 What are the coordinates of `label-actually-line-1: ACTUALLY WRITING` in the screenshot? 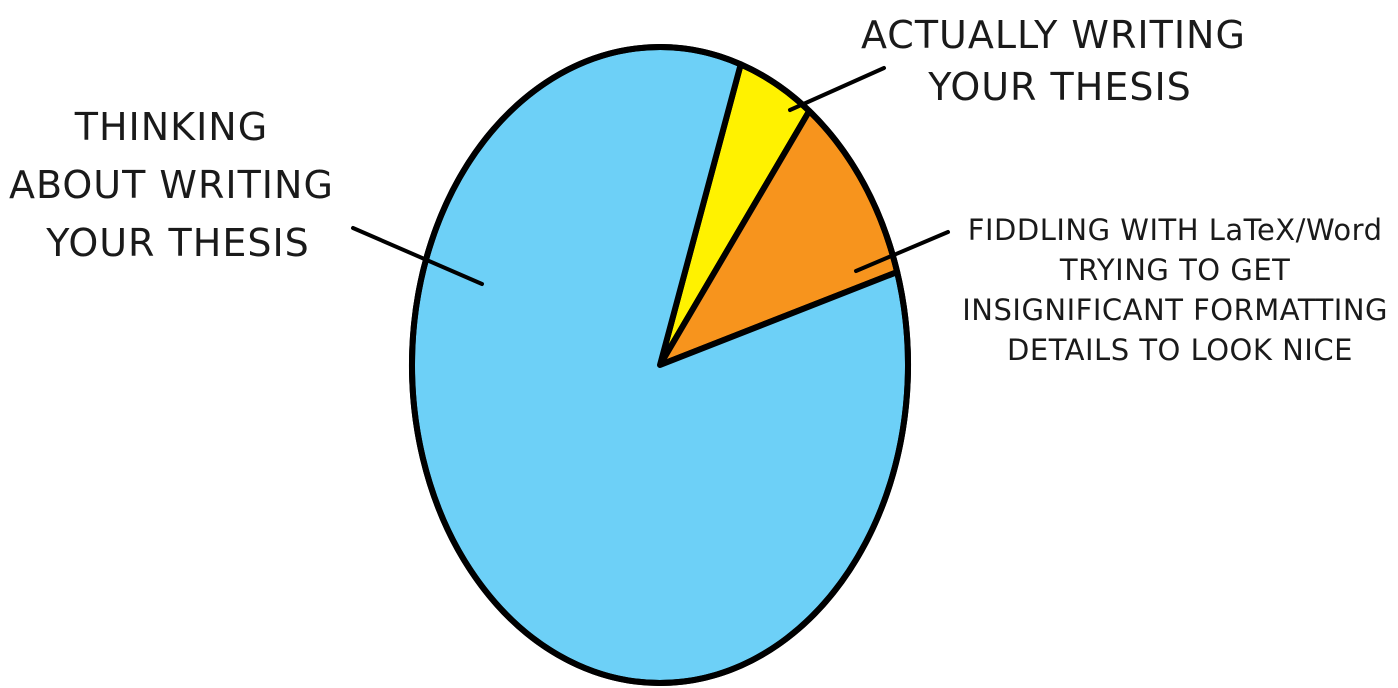 It's located at (1053, 35).